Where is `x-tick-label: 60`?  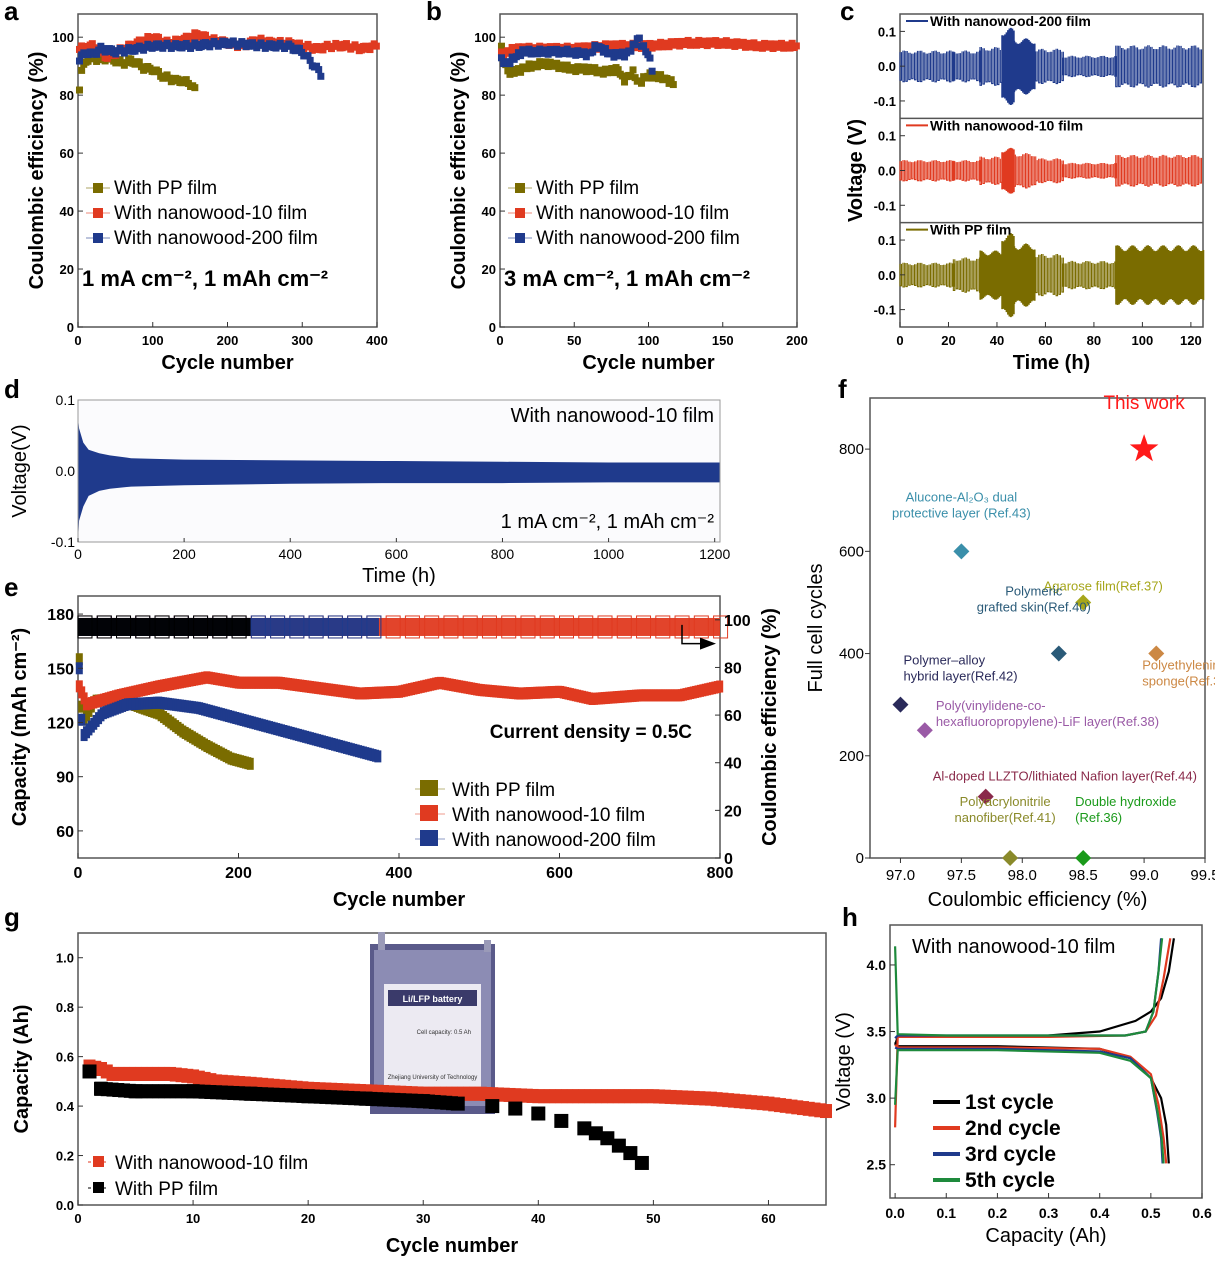
x-tick-label: 60 is located at coordinates (1045, 340).